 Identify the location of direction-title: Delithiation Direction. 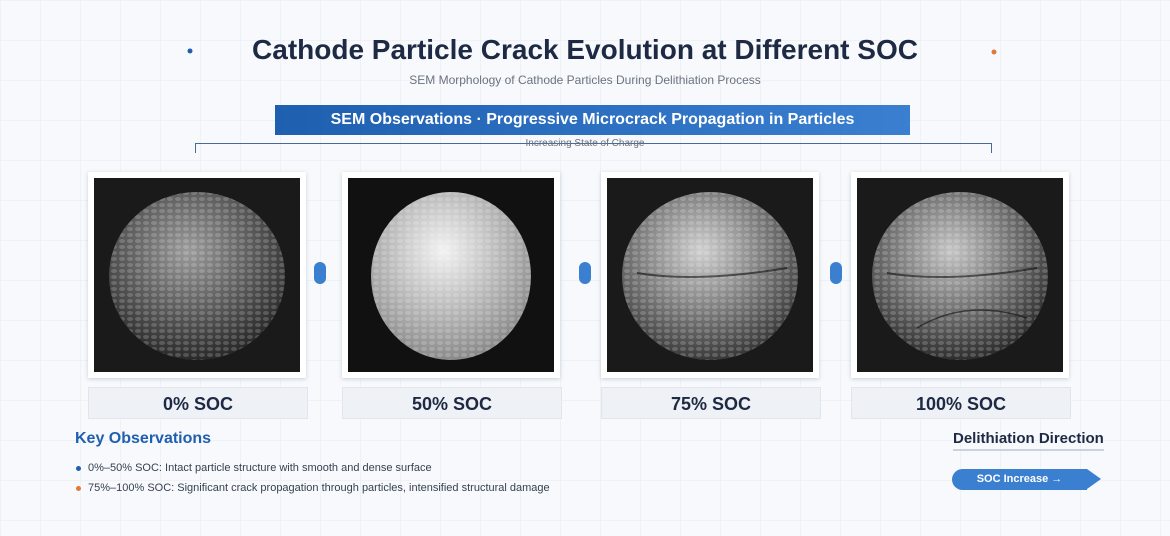
(1028, 440).